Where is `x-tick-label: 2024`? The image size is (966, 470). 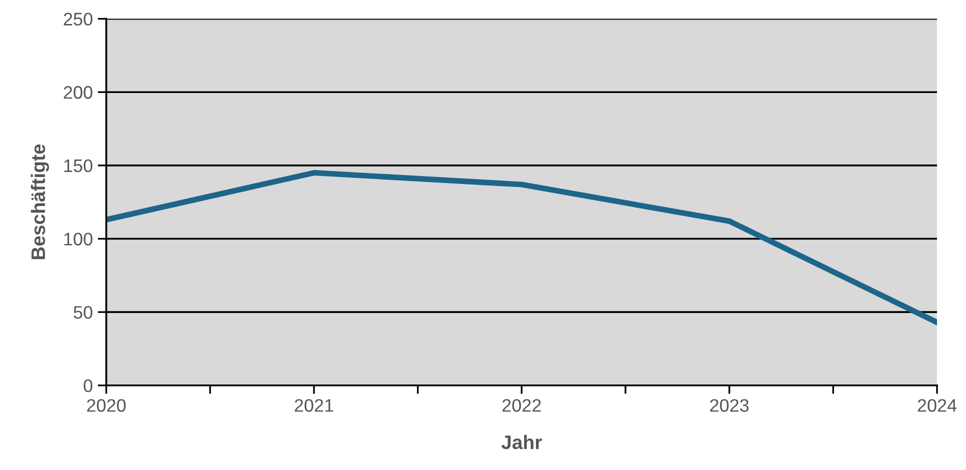 x-tick-label: 2024 is located at coordinates (937, 405).